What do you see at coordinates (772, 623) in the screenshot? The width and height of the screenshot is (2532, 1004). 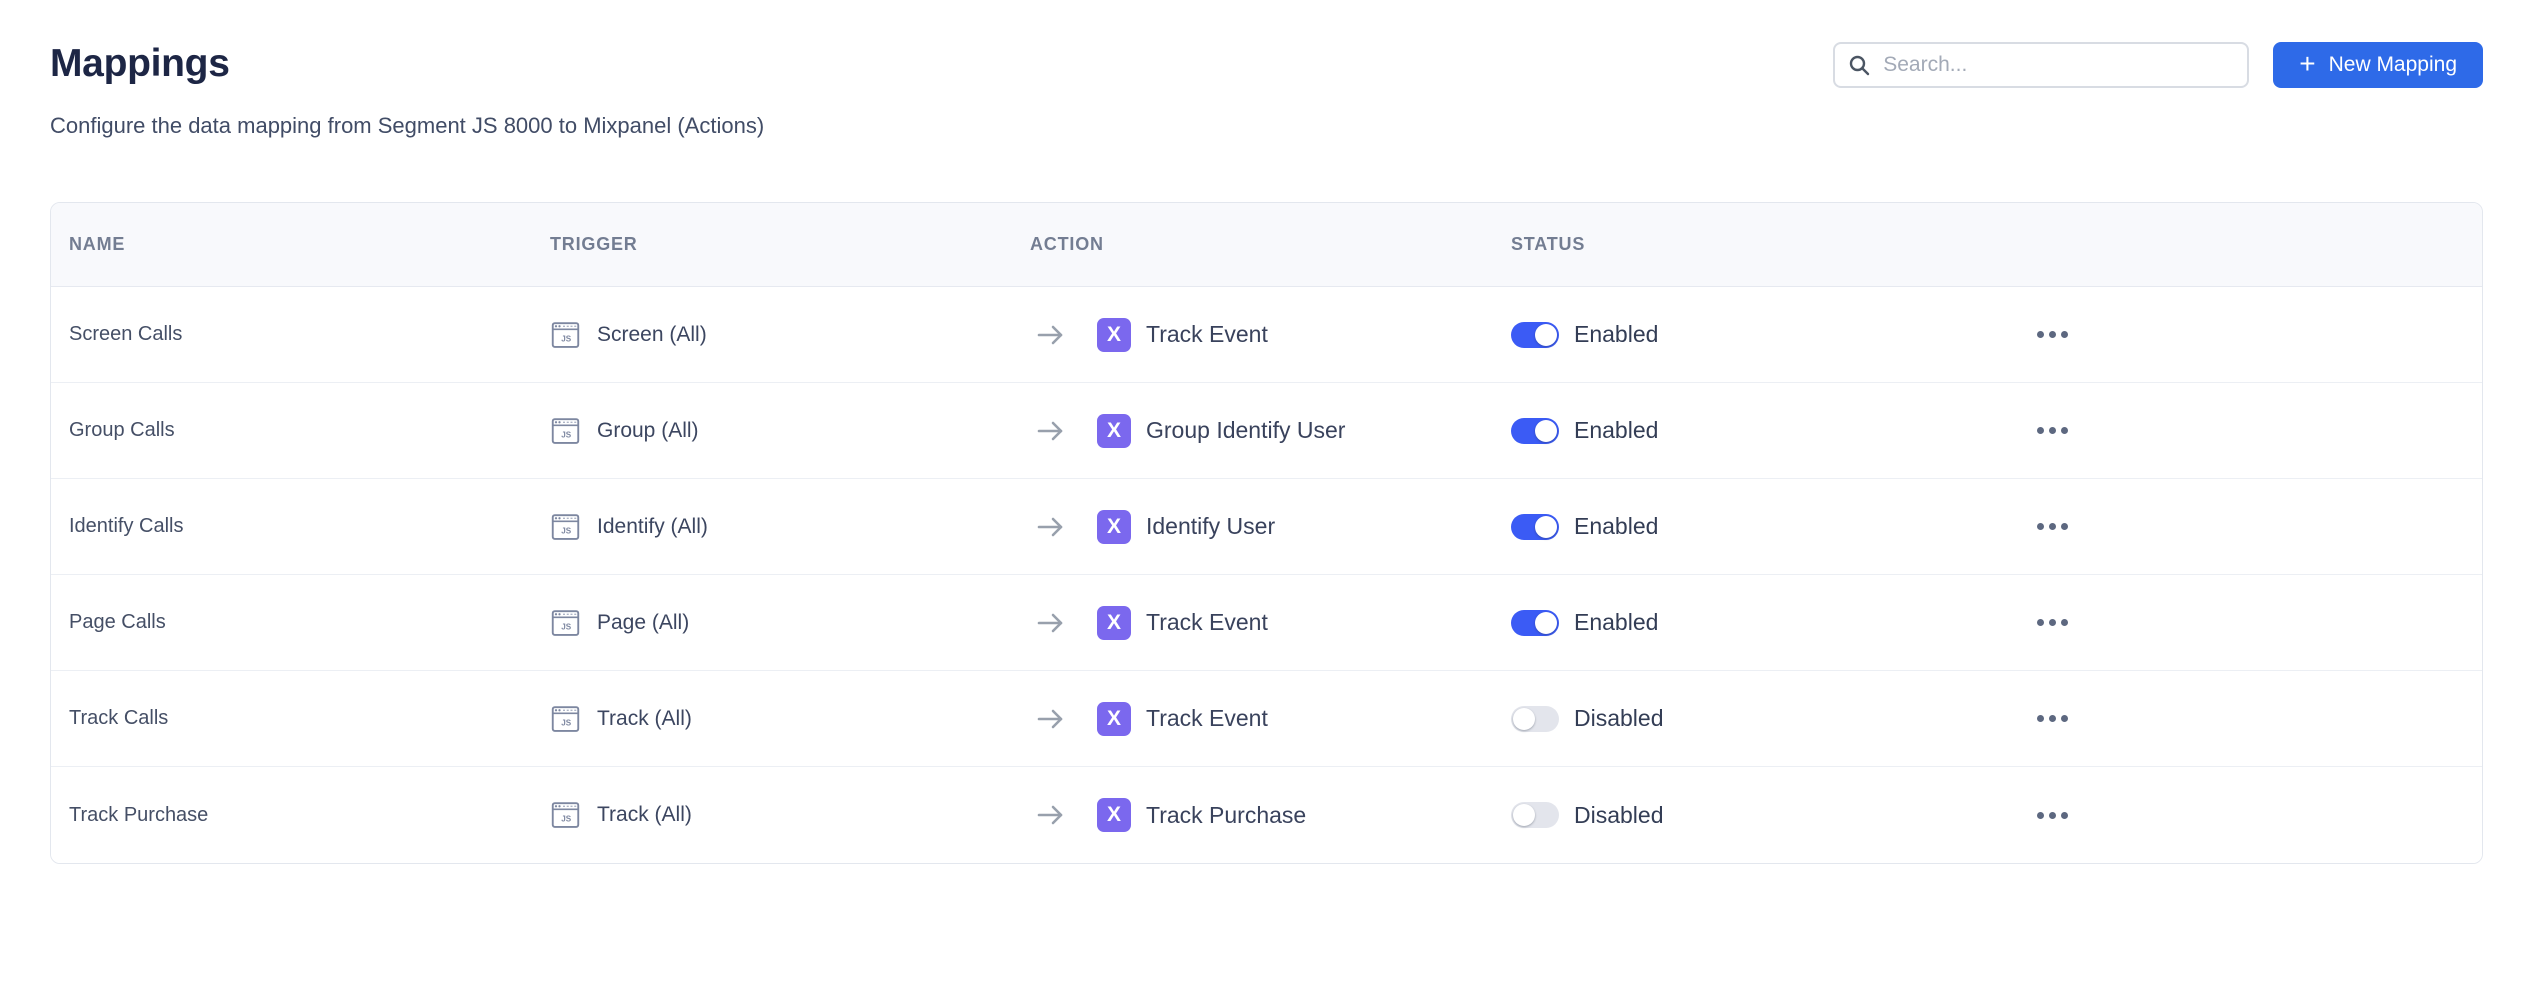 I see `mapping-trigger-cell: JS Page (All)` at bounding box center [772, 623].